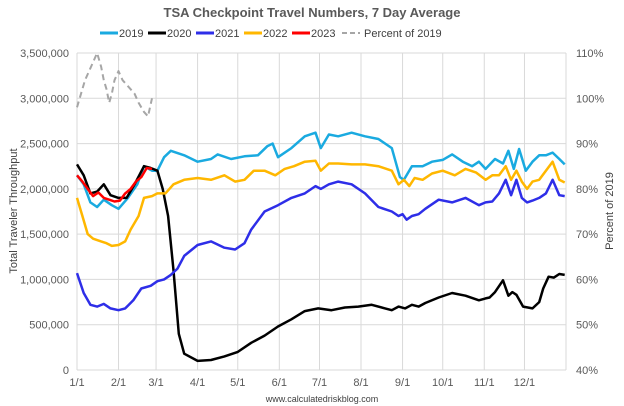 The width and height of the screenshot is (624, 406). What do you see at coordinates (237, 383) in the screenshot?
I see `x-tick-label: 5/1` at bounding box center [237, 383].